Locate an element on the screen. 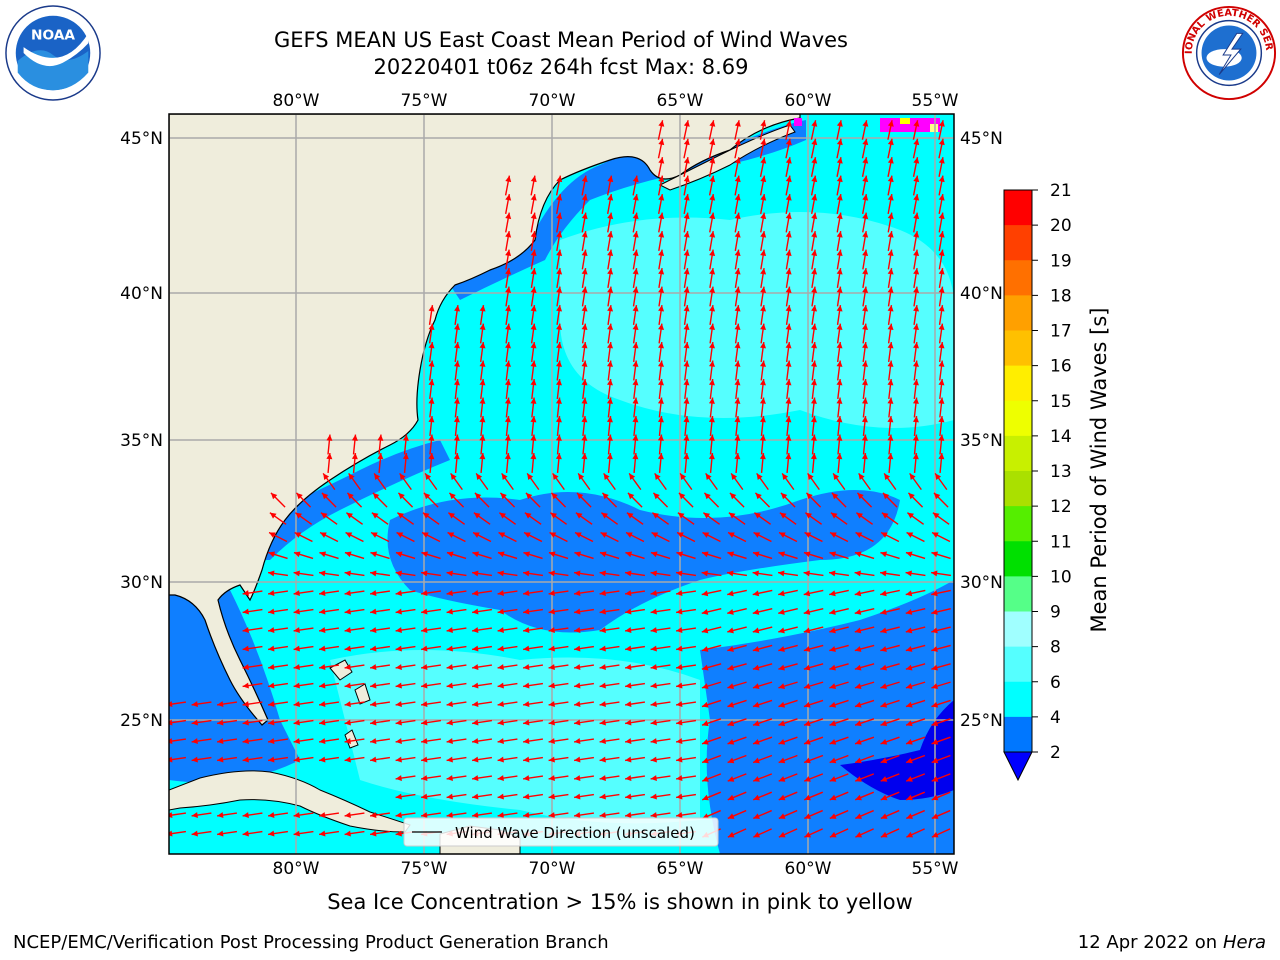 This screenshot has height=960, width=1280. lon-tick-top: 70°W is located at coordinates (552, 101).